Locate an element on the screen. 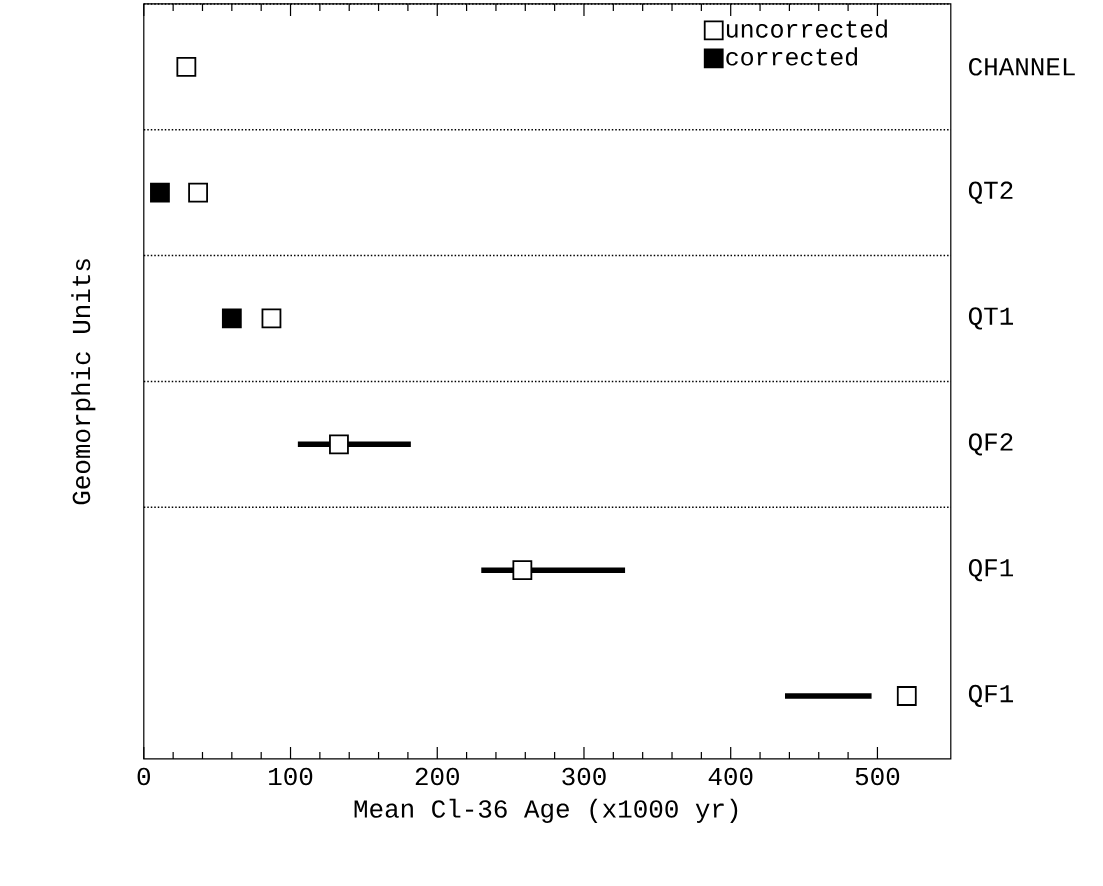 The height and width of the screenshot is (886, 1103). y-tick-label: QT2 is located at coordinates (990, 192).